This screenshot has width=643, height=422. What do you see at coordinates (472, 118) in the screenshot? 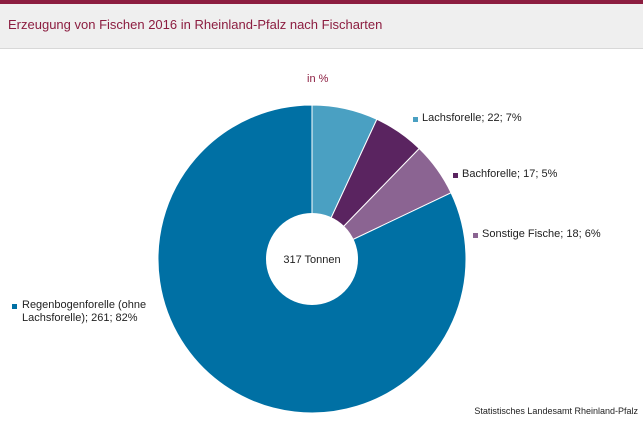
I see `slice-label-lachsforelle: Lachsforelle; 22; 7%` at bounding box center [472, 118].